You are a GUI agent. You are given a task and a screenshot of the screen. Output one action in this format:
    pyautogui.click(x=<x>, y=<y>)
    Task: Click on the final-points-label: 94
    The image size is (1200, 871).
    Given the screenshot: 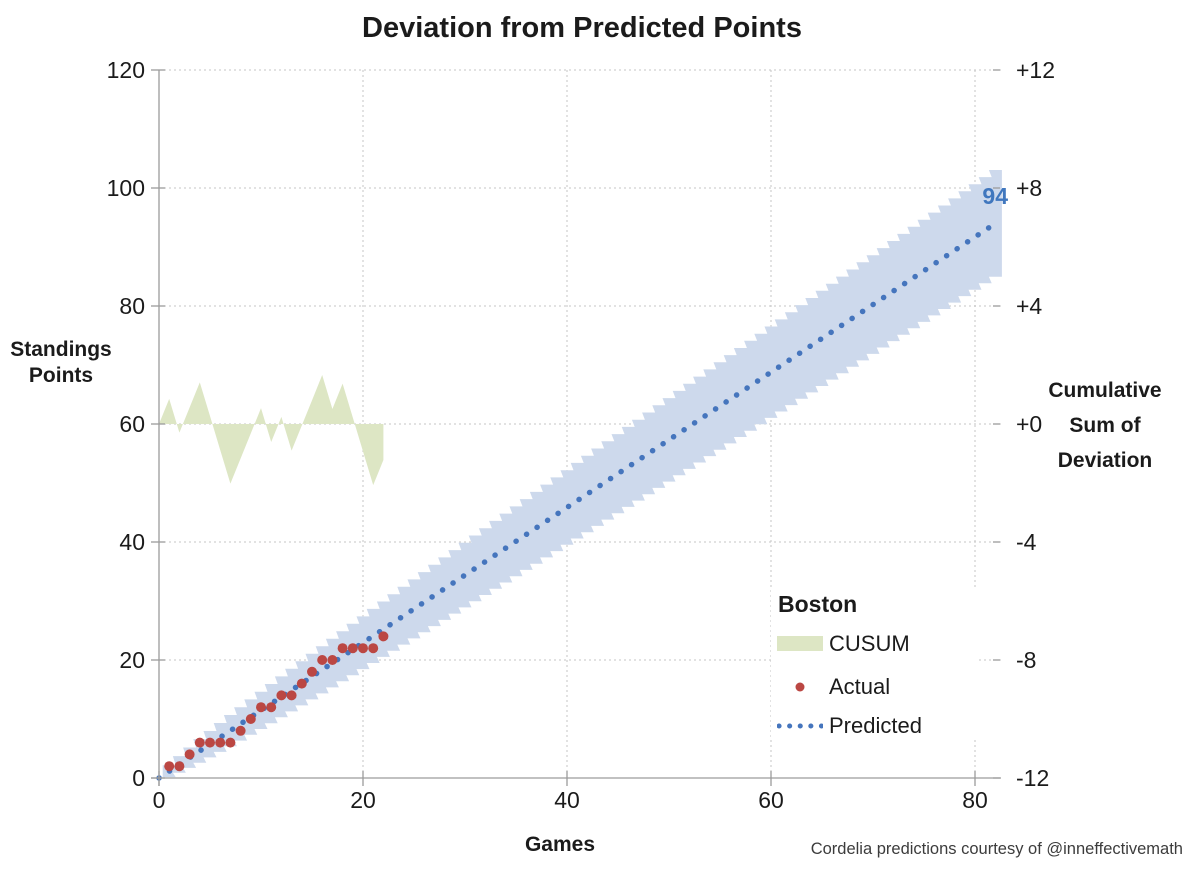 What is the action you would take?
    pyautogui.click(x=995, y=196)
    